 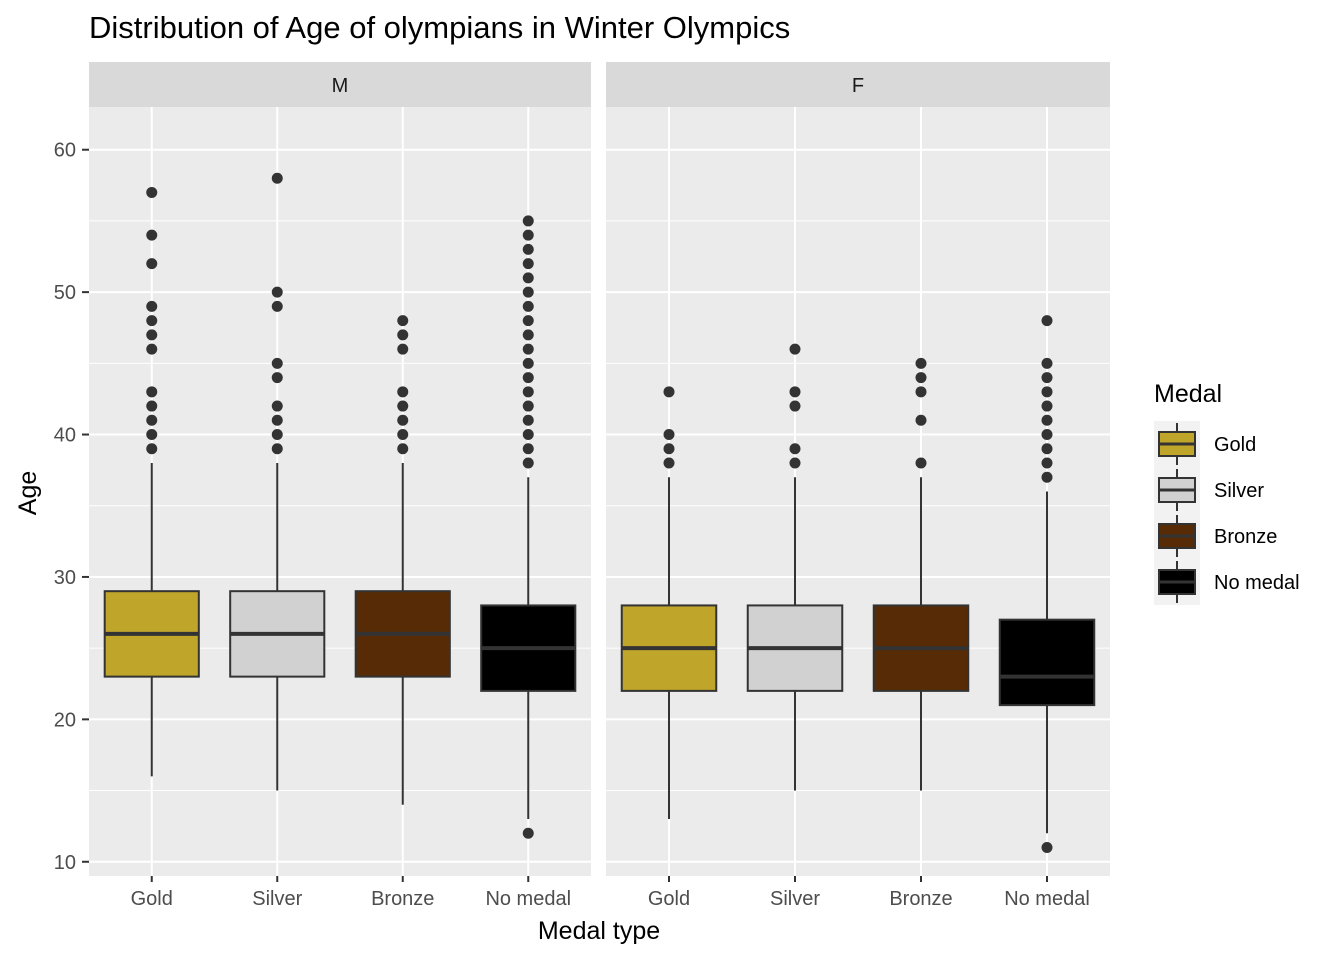 I want to click on legend-item-silver: Silver, so click(x=1209, y=490).